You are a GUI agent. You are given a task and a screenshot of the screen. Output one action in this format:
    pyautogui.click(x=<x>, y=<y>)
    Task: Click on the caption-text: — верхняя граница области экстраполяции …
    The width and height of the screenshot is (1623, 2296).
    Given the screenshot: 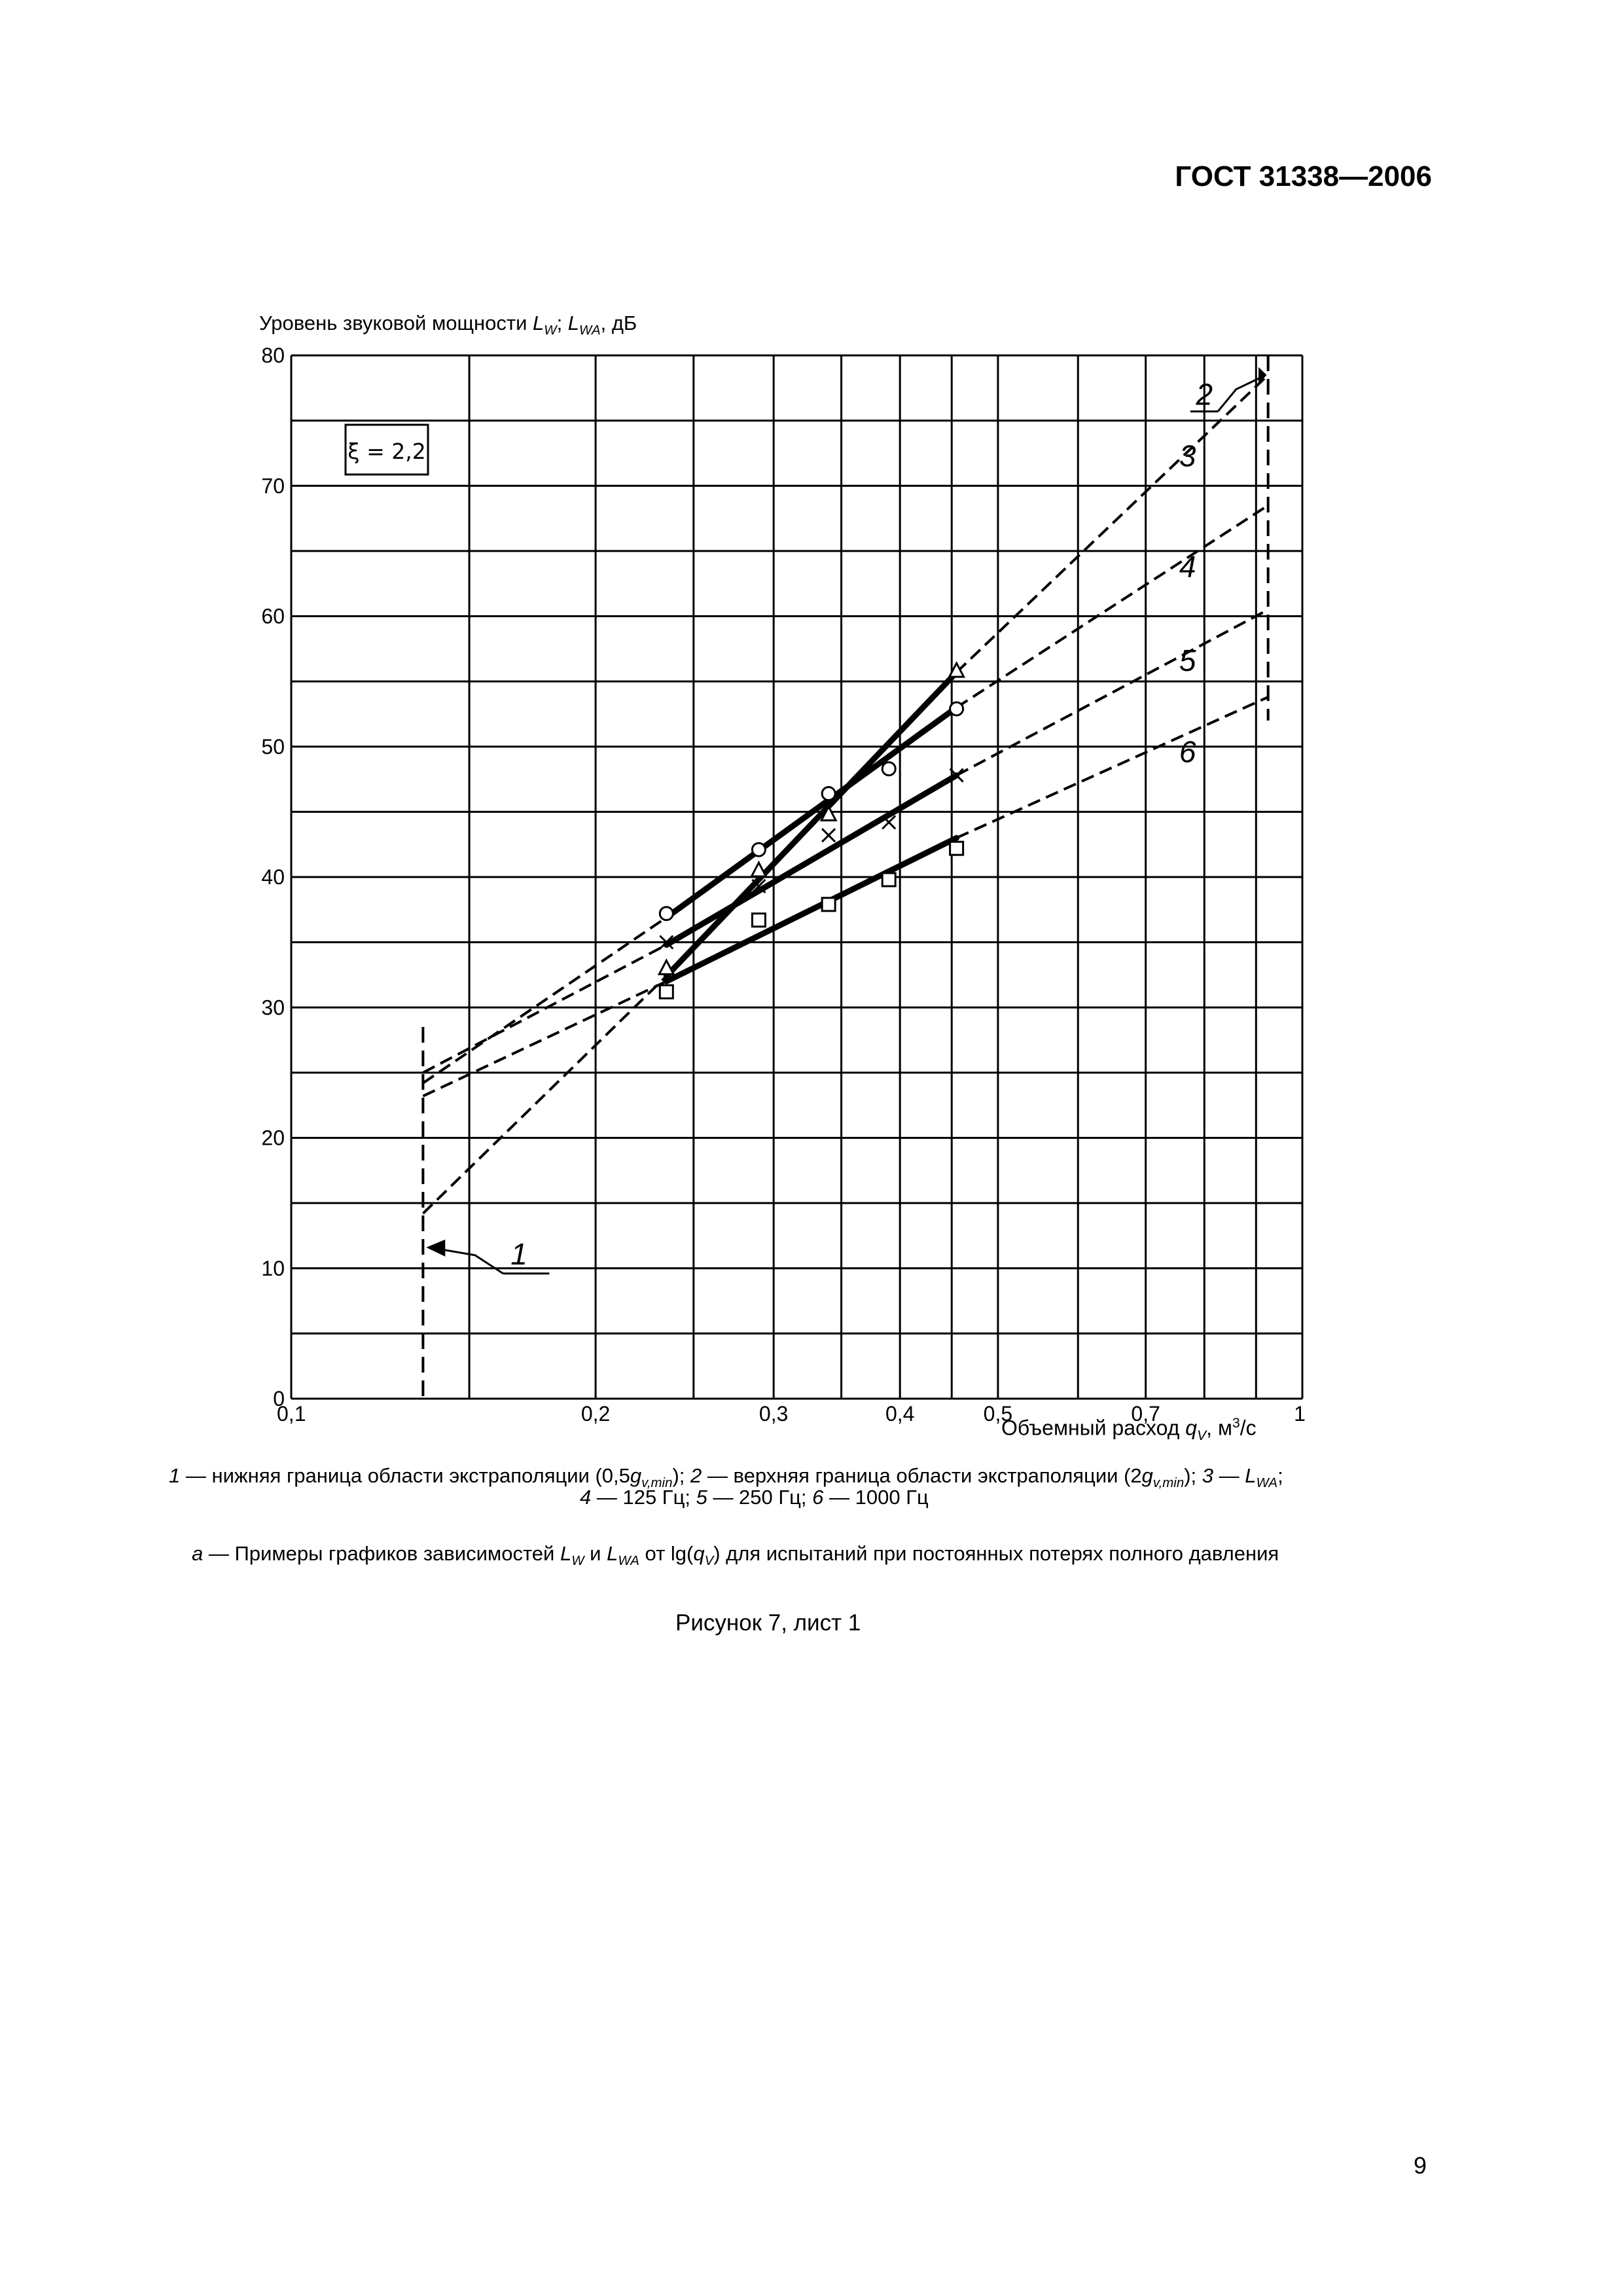 What is the action you would take?
    pyautogui.click(x=922, y=1475)
    